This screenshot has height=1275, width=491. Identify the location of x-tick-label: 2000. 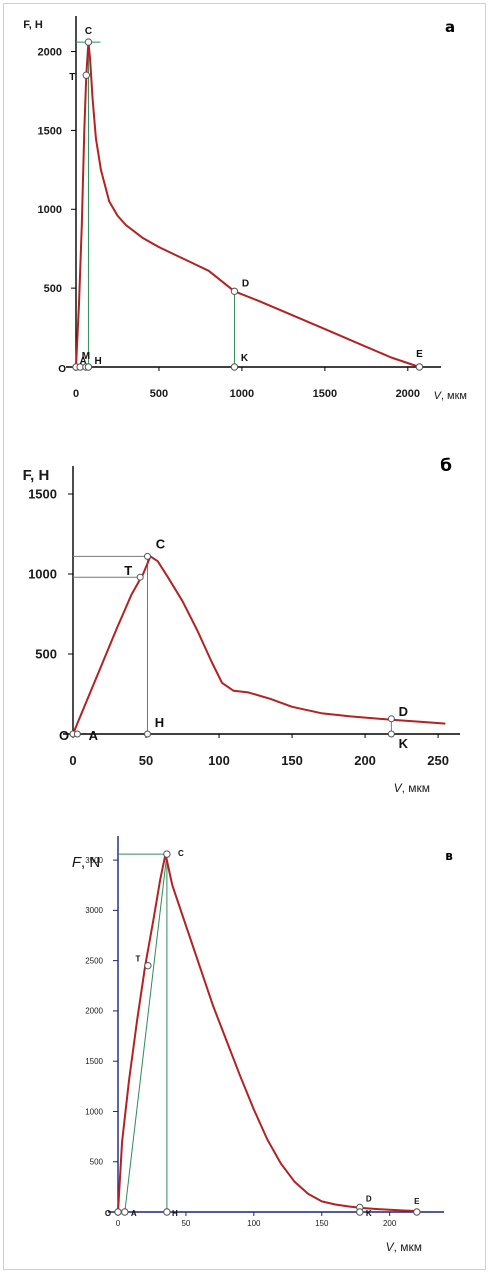
(408, 394).